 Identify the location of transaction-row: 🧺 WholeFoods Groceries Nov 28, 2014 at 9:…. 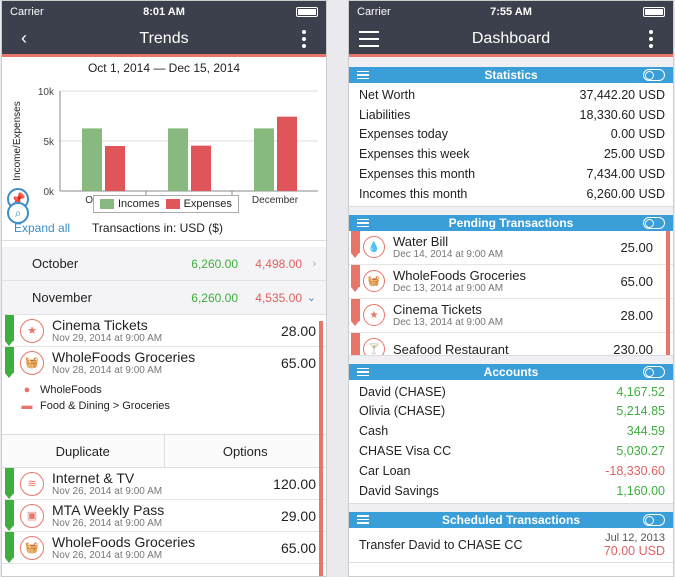
(164, 362).